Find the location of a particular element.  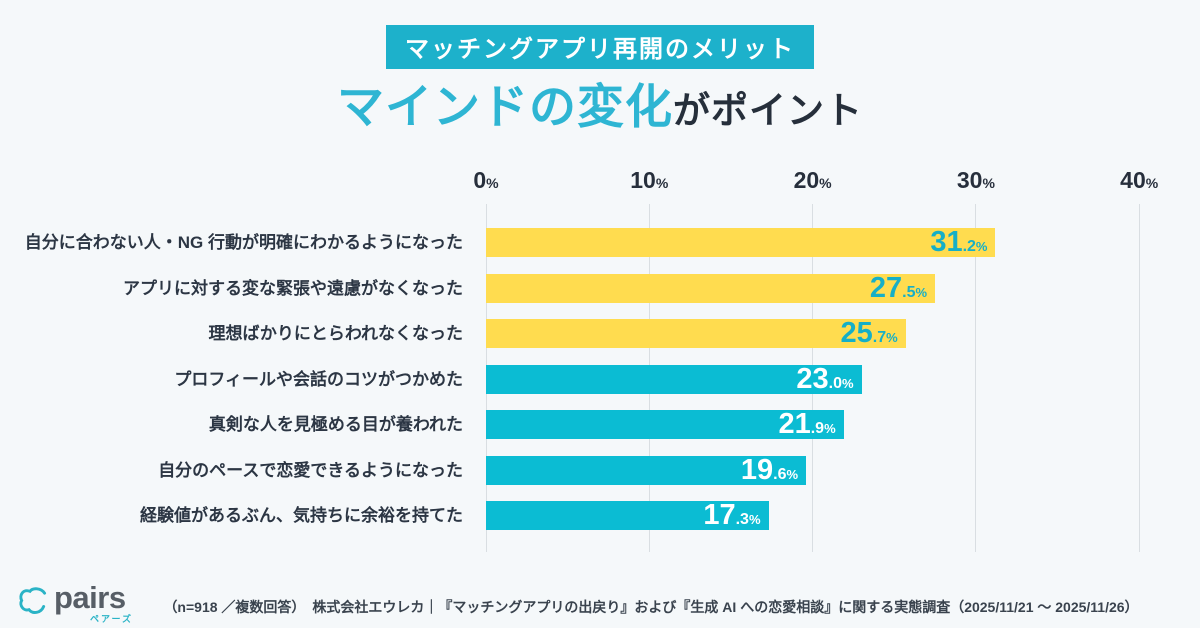

header-badge: マッチングアプリ再開のメリット is located at coordinates (600, 47).